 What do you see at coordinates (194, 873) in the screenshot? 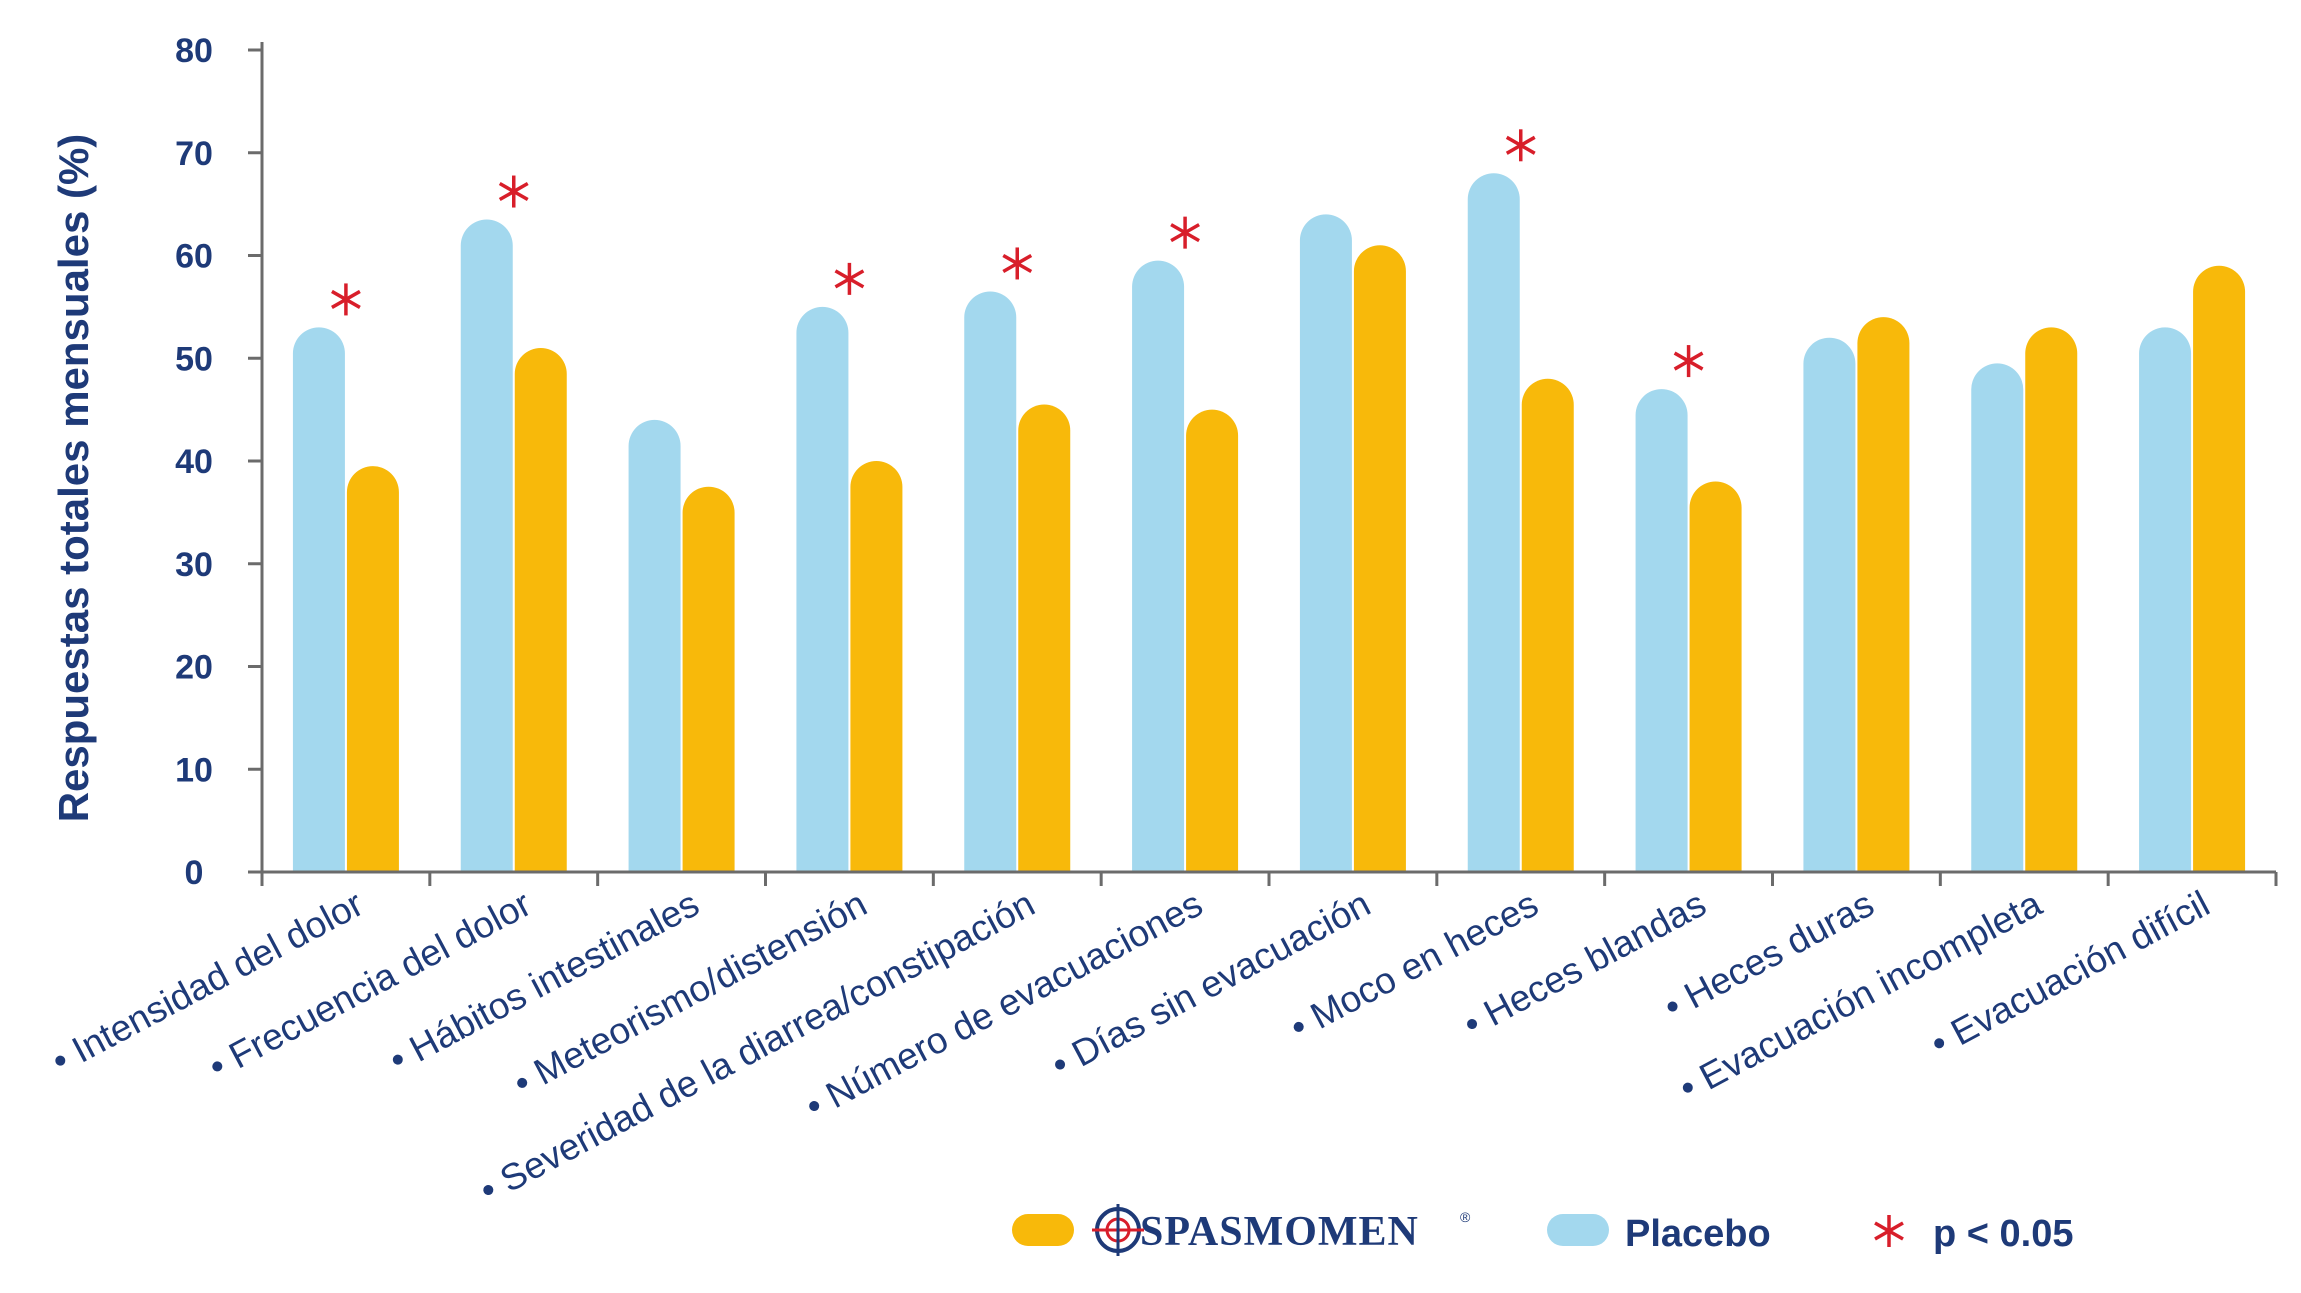
I see `y-tick-label: 0` at bounding box center [194, 873].